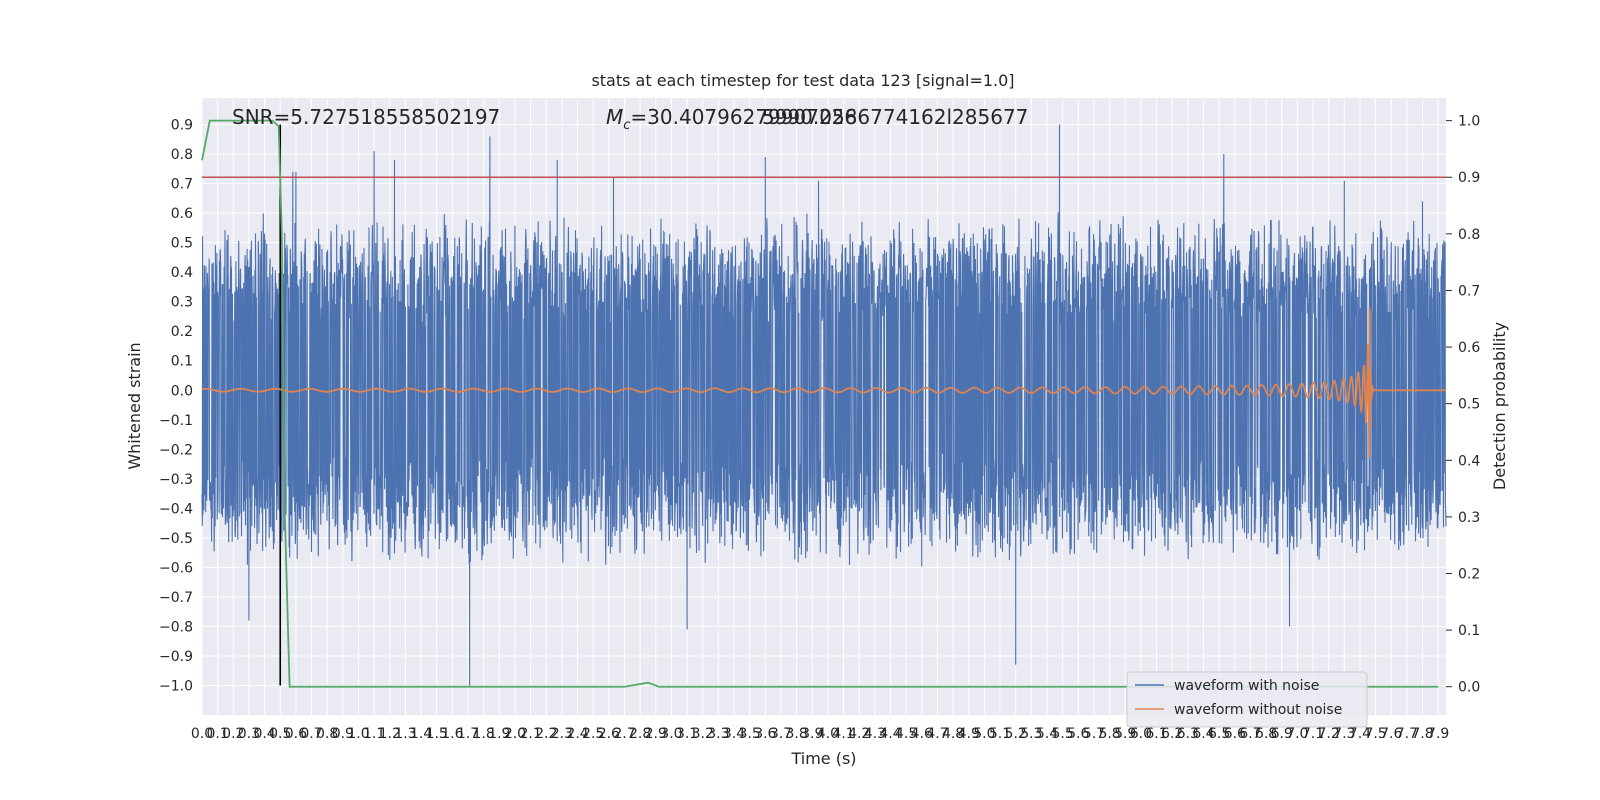  Describe the element at coordinates (1125, 734) in the screenshot. I see `x-tick-label: 5.9` at that location.